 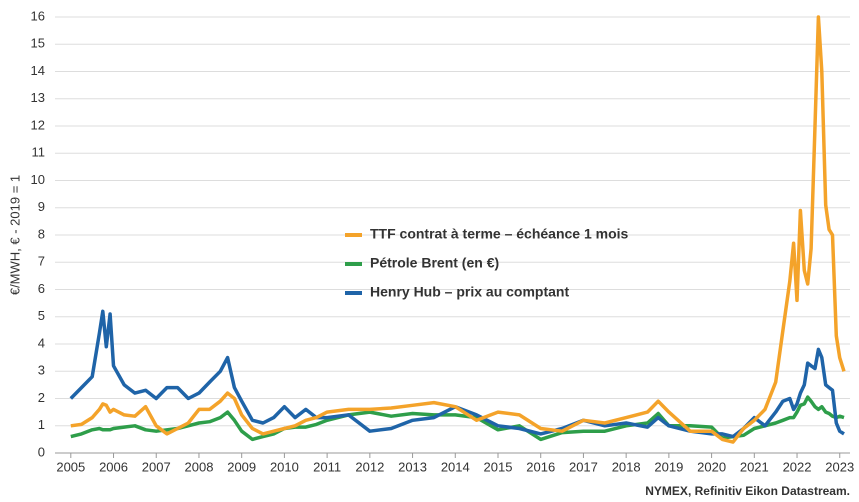 I want to click on x-tick-label: 2022, so click(x=797, y=466).